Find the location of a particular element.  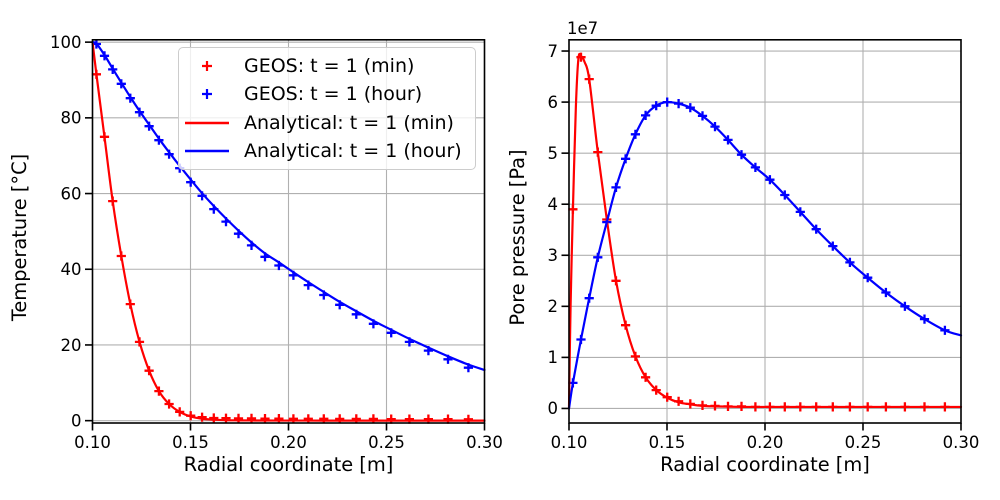

y-tick-label: 60 is located at coordinates (71, 193).